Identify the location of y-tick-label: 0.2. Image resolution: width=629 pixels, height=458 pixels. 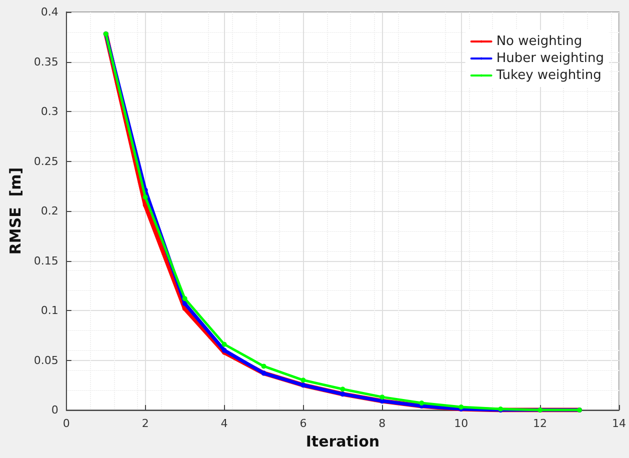
(49, 211).